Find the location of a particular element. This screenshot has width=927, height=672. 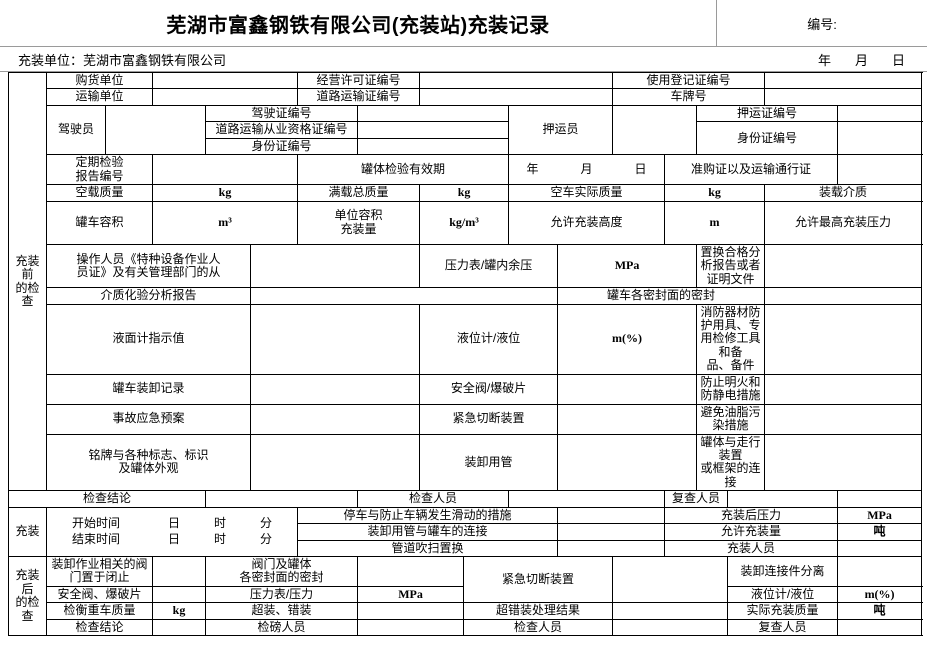

section-after-check: 充装后 的检查 is located at coordinates (27, 596).